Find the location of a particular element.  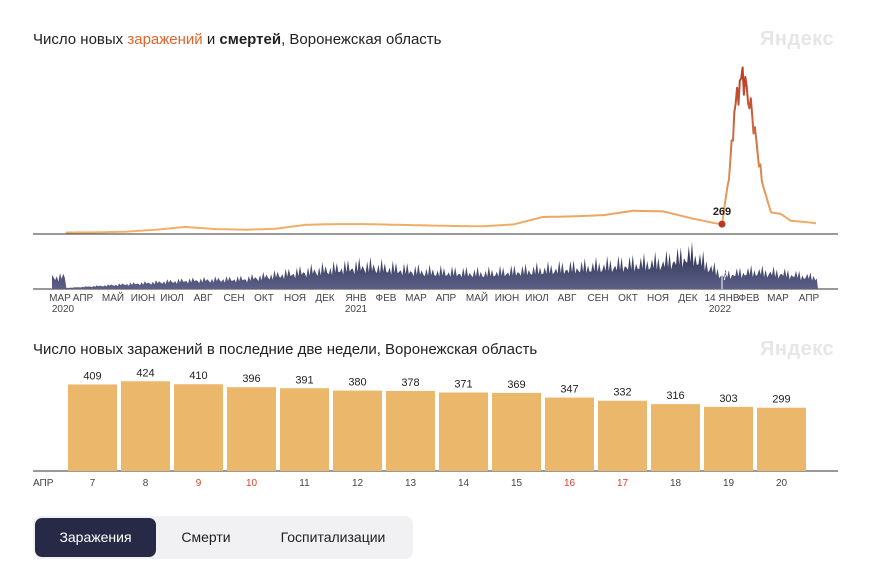

metric-tabs: Заражения Смерти Госпитализации is located at coordinates (223, 537).